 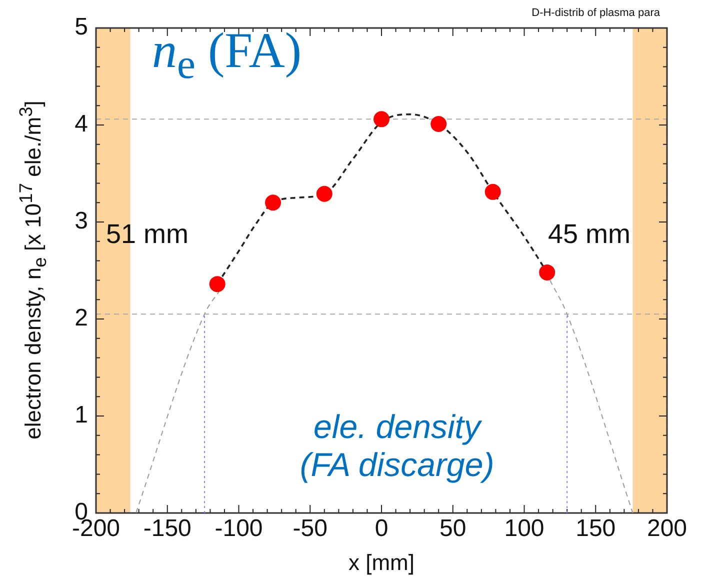 I want to click on y-tick-label: 3, so click(x=81, y=221).